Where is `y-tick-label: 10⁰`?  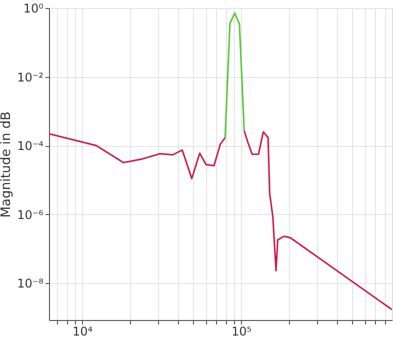 y-tick-label: 10⁰ is located at coordinates (33, 9).